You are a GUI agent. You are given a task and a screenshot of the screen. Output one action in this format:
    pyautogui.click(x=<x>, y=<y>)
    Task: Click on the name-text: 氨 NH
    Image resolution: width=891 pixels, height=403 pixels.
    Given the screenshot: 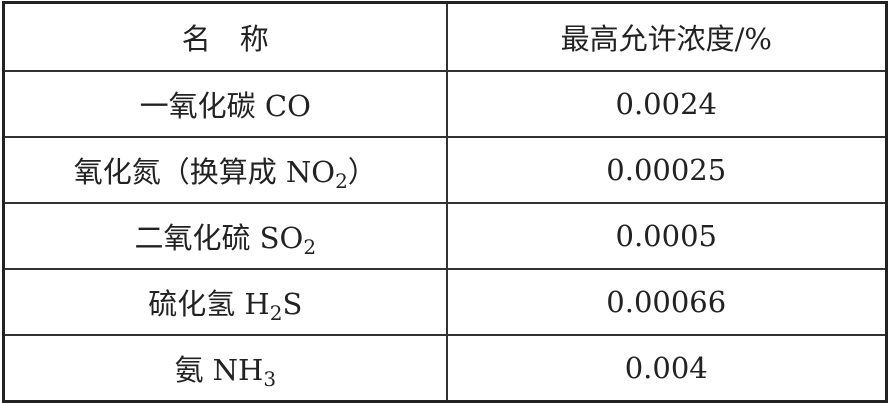 What is the action you would take?
    pyautogui.click(x=219, y=370)
    